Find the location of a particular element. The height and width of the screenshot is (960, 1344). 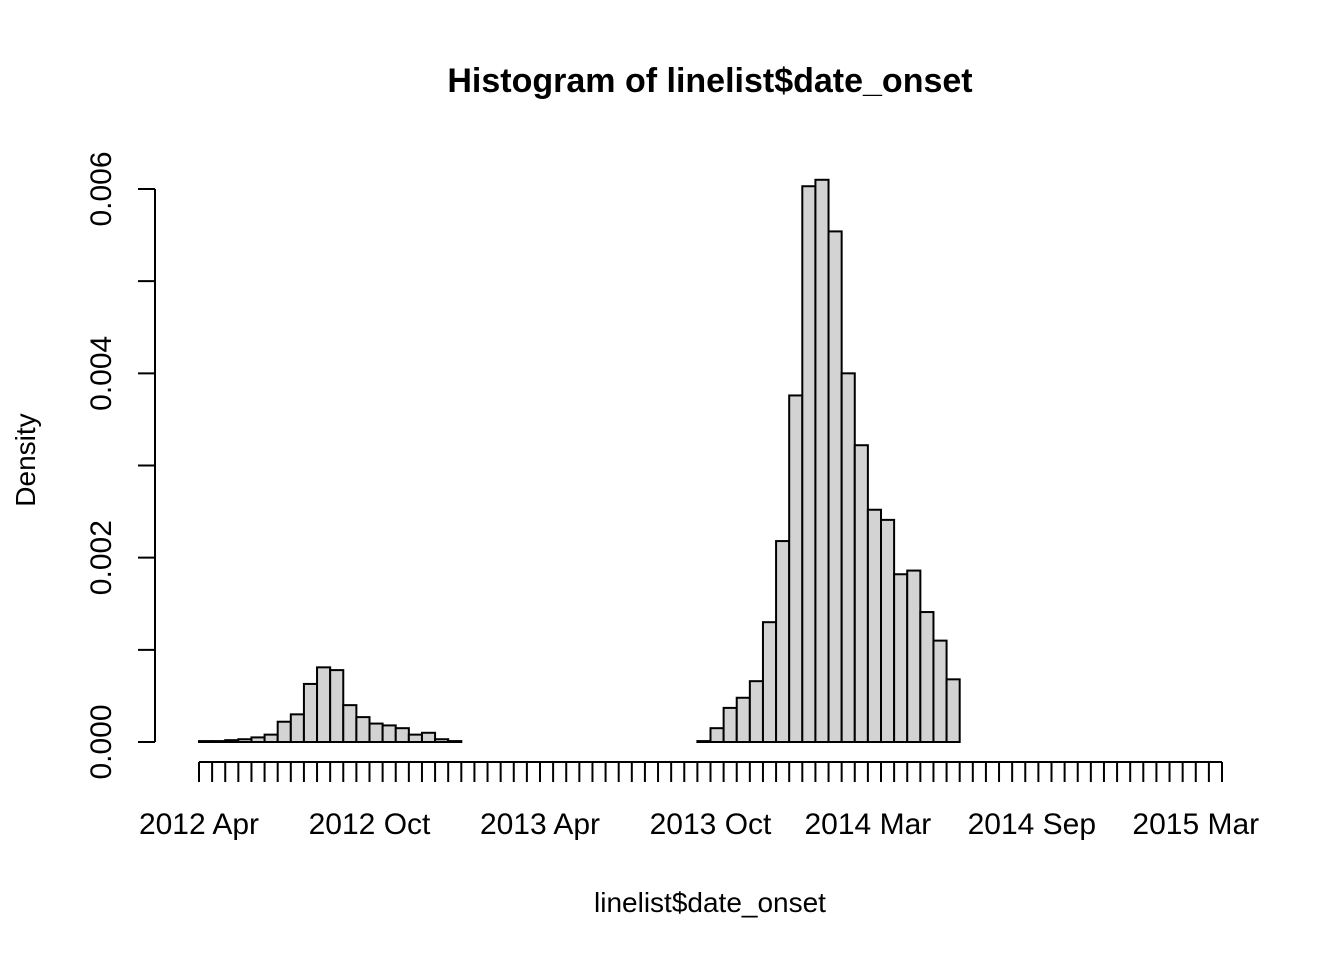

x-axis-ticks is located at coordinates (710, 772).